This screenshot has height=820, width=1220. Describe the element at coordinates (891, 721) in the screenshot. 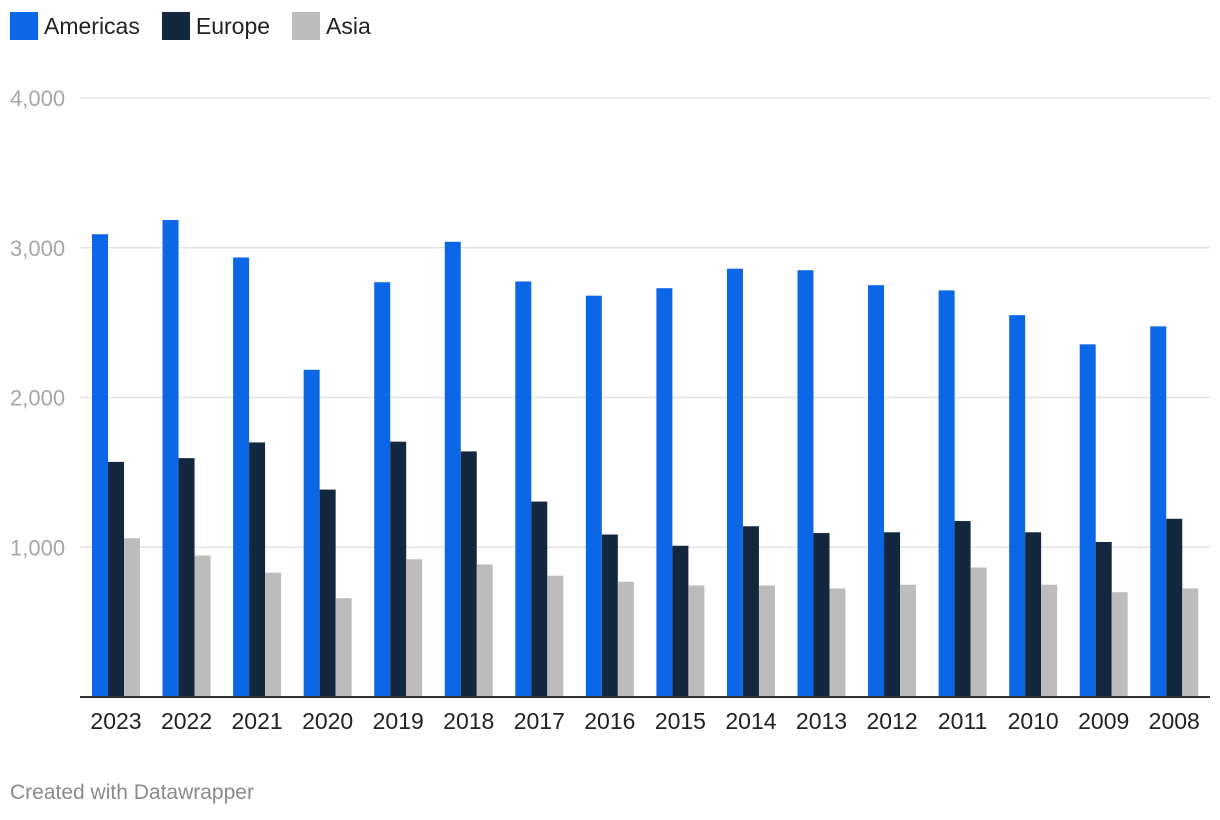

I see `x-tick-label: 2012` at that location.